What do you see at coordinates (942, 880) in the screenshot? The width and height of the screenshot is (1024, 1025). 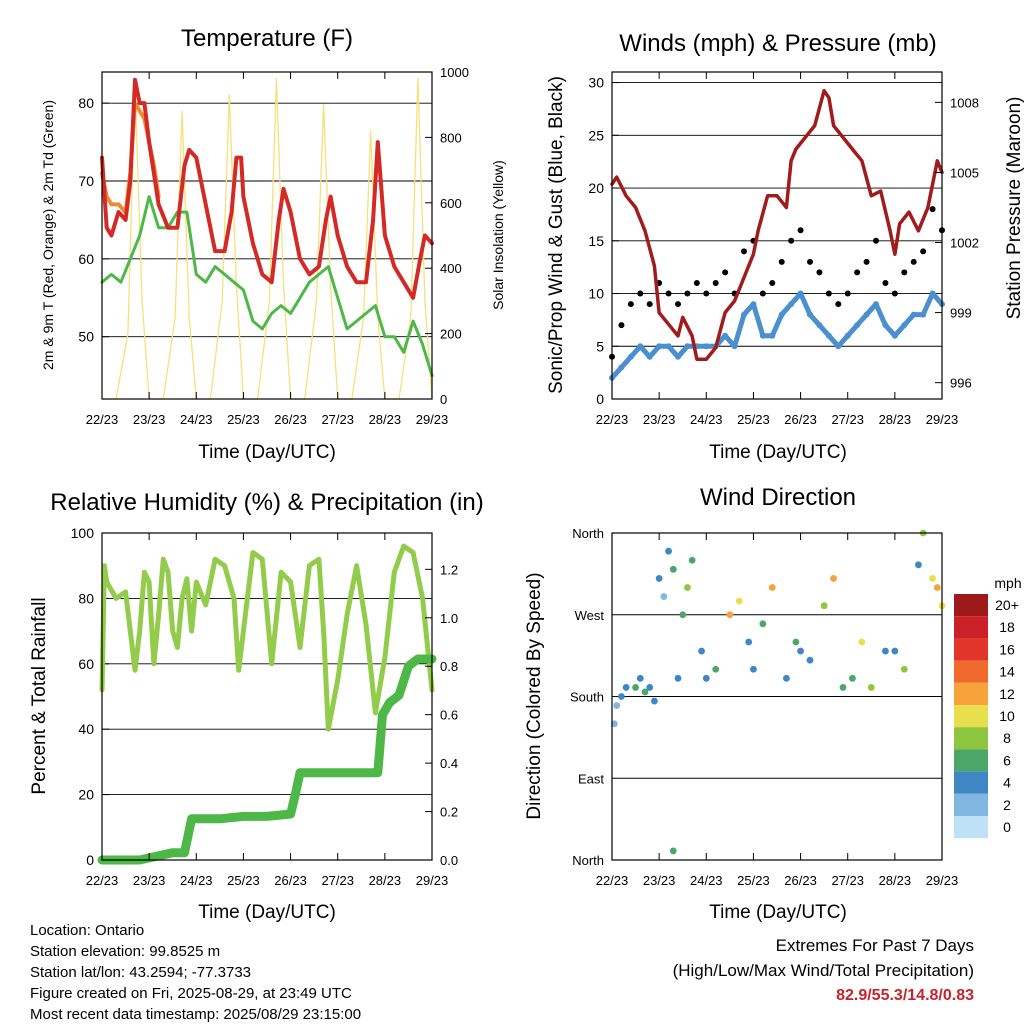 I see `x-tick-label: 29/23` at bounding box center [942, 880].